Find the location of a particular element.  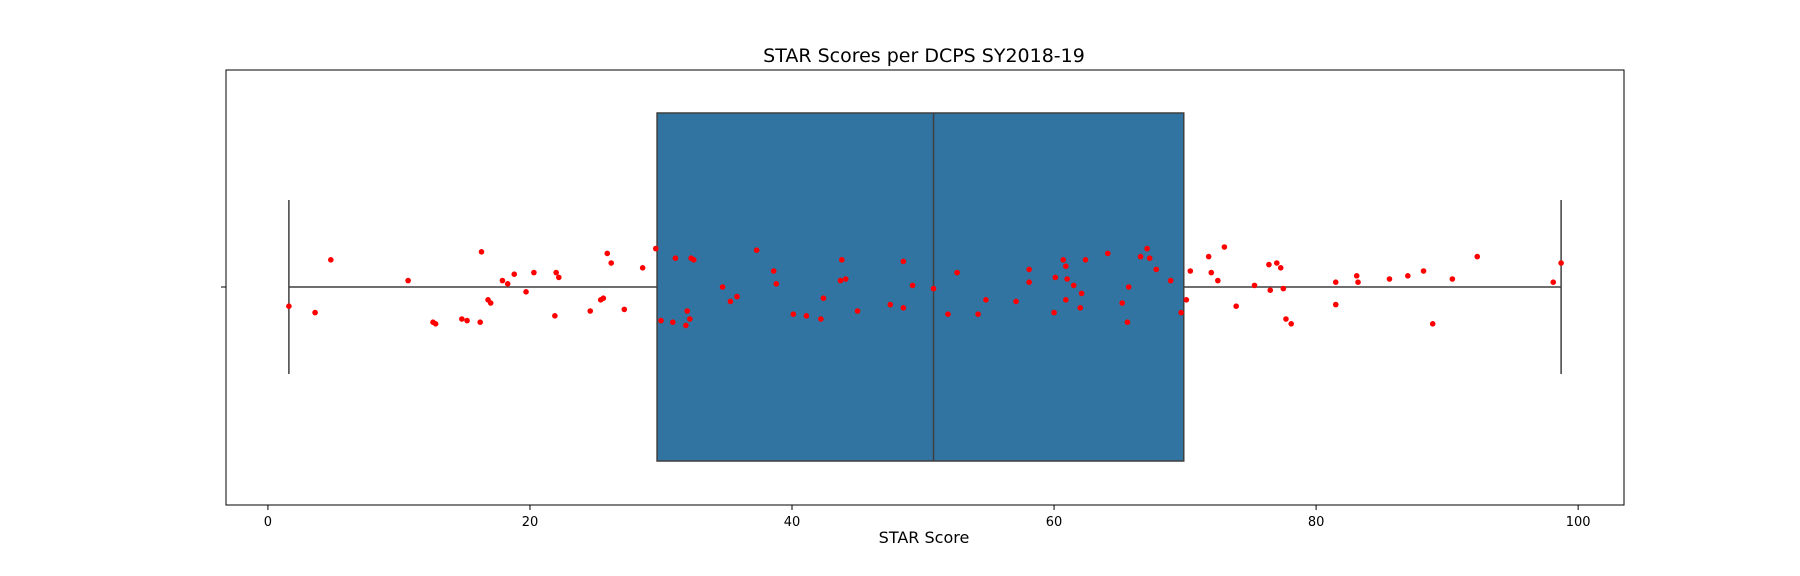

x-tick-label: 100 is located at coordinates (1578, 522).